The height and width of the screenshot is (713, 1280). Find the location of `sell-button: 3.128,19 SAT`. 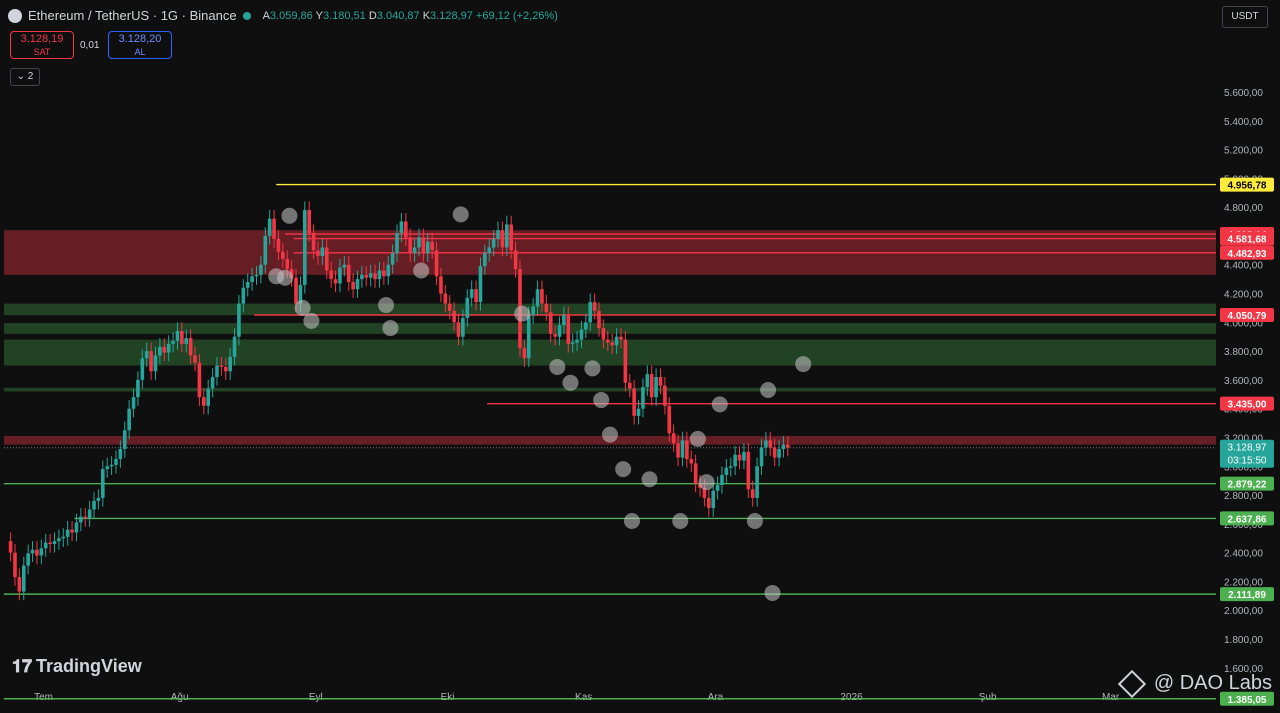

sell-button: 3.128,19 SAT is located at coordinates (42, 45).